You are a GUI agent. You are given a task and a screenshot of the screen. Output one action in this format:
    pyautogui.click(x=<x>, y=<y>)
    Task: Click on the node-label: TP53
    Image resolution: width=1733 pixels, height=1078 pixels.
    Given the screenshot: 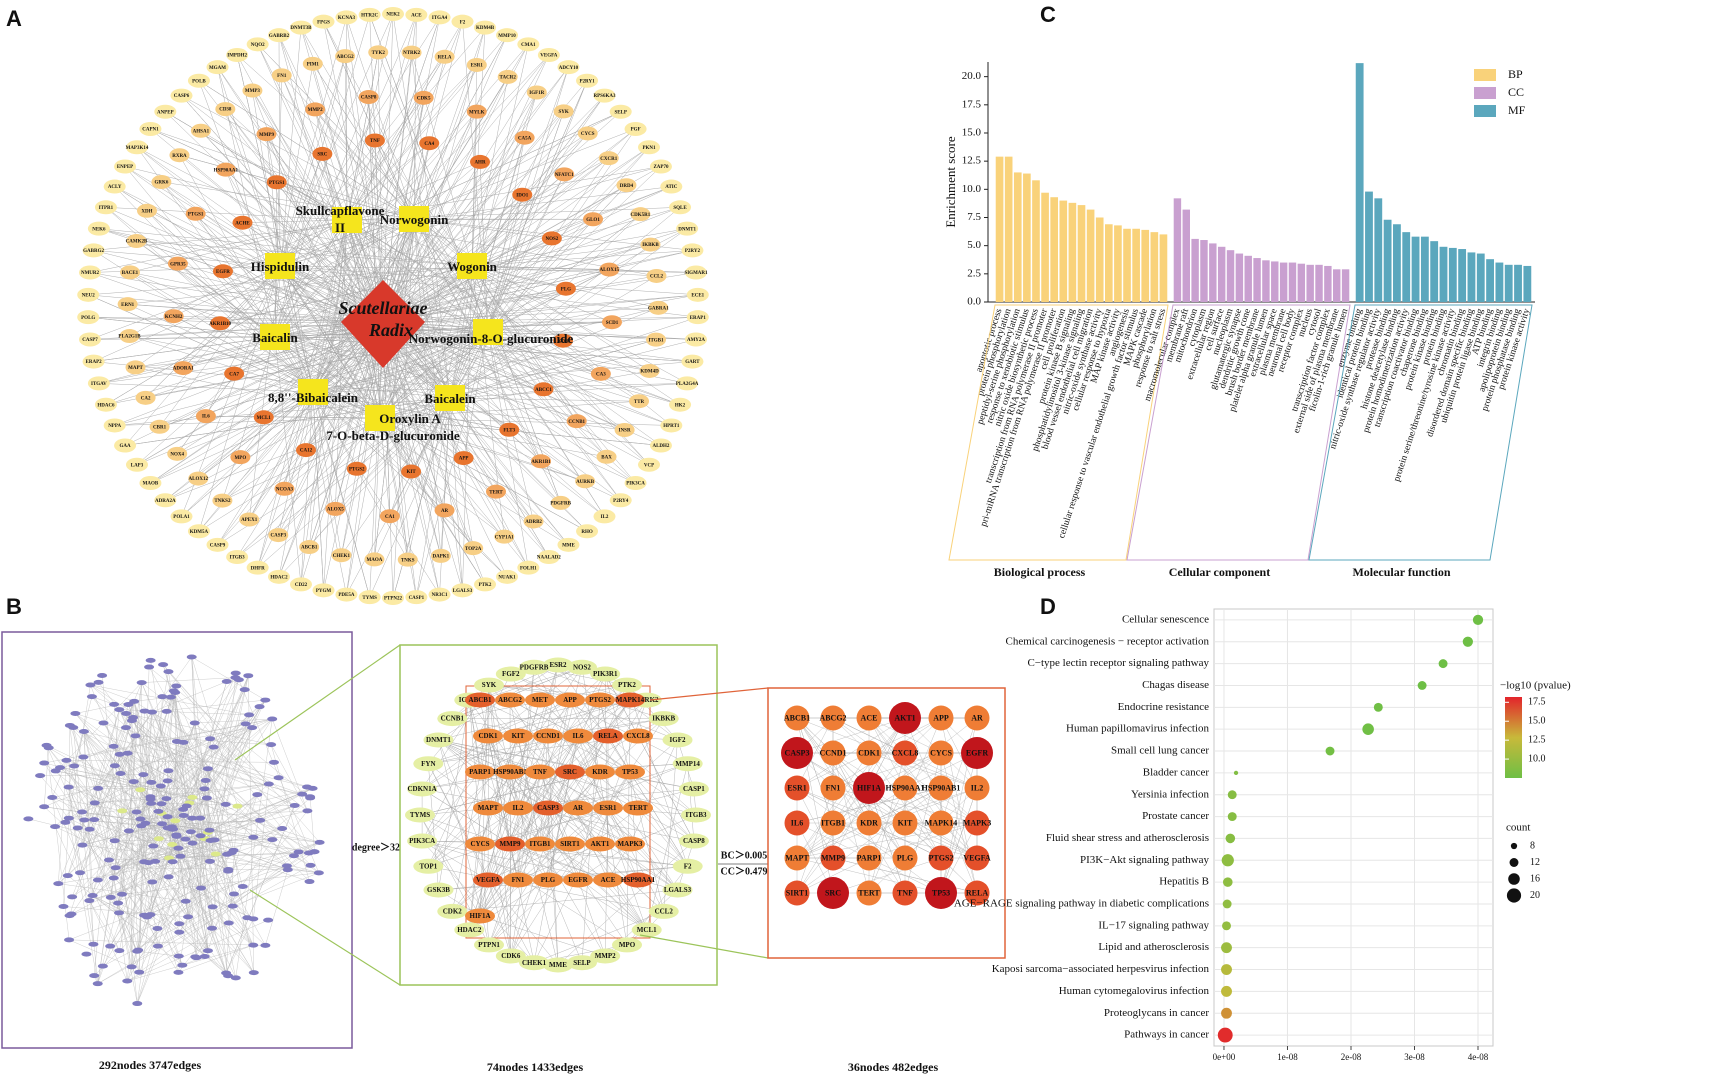 What is the action you would take?
    pyautogui.click(x=941, y=892)
    